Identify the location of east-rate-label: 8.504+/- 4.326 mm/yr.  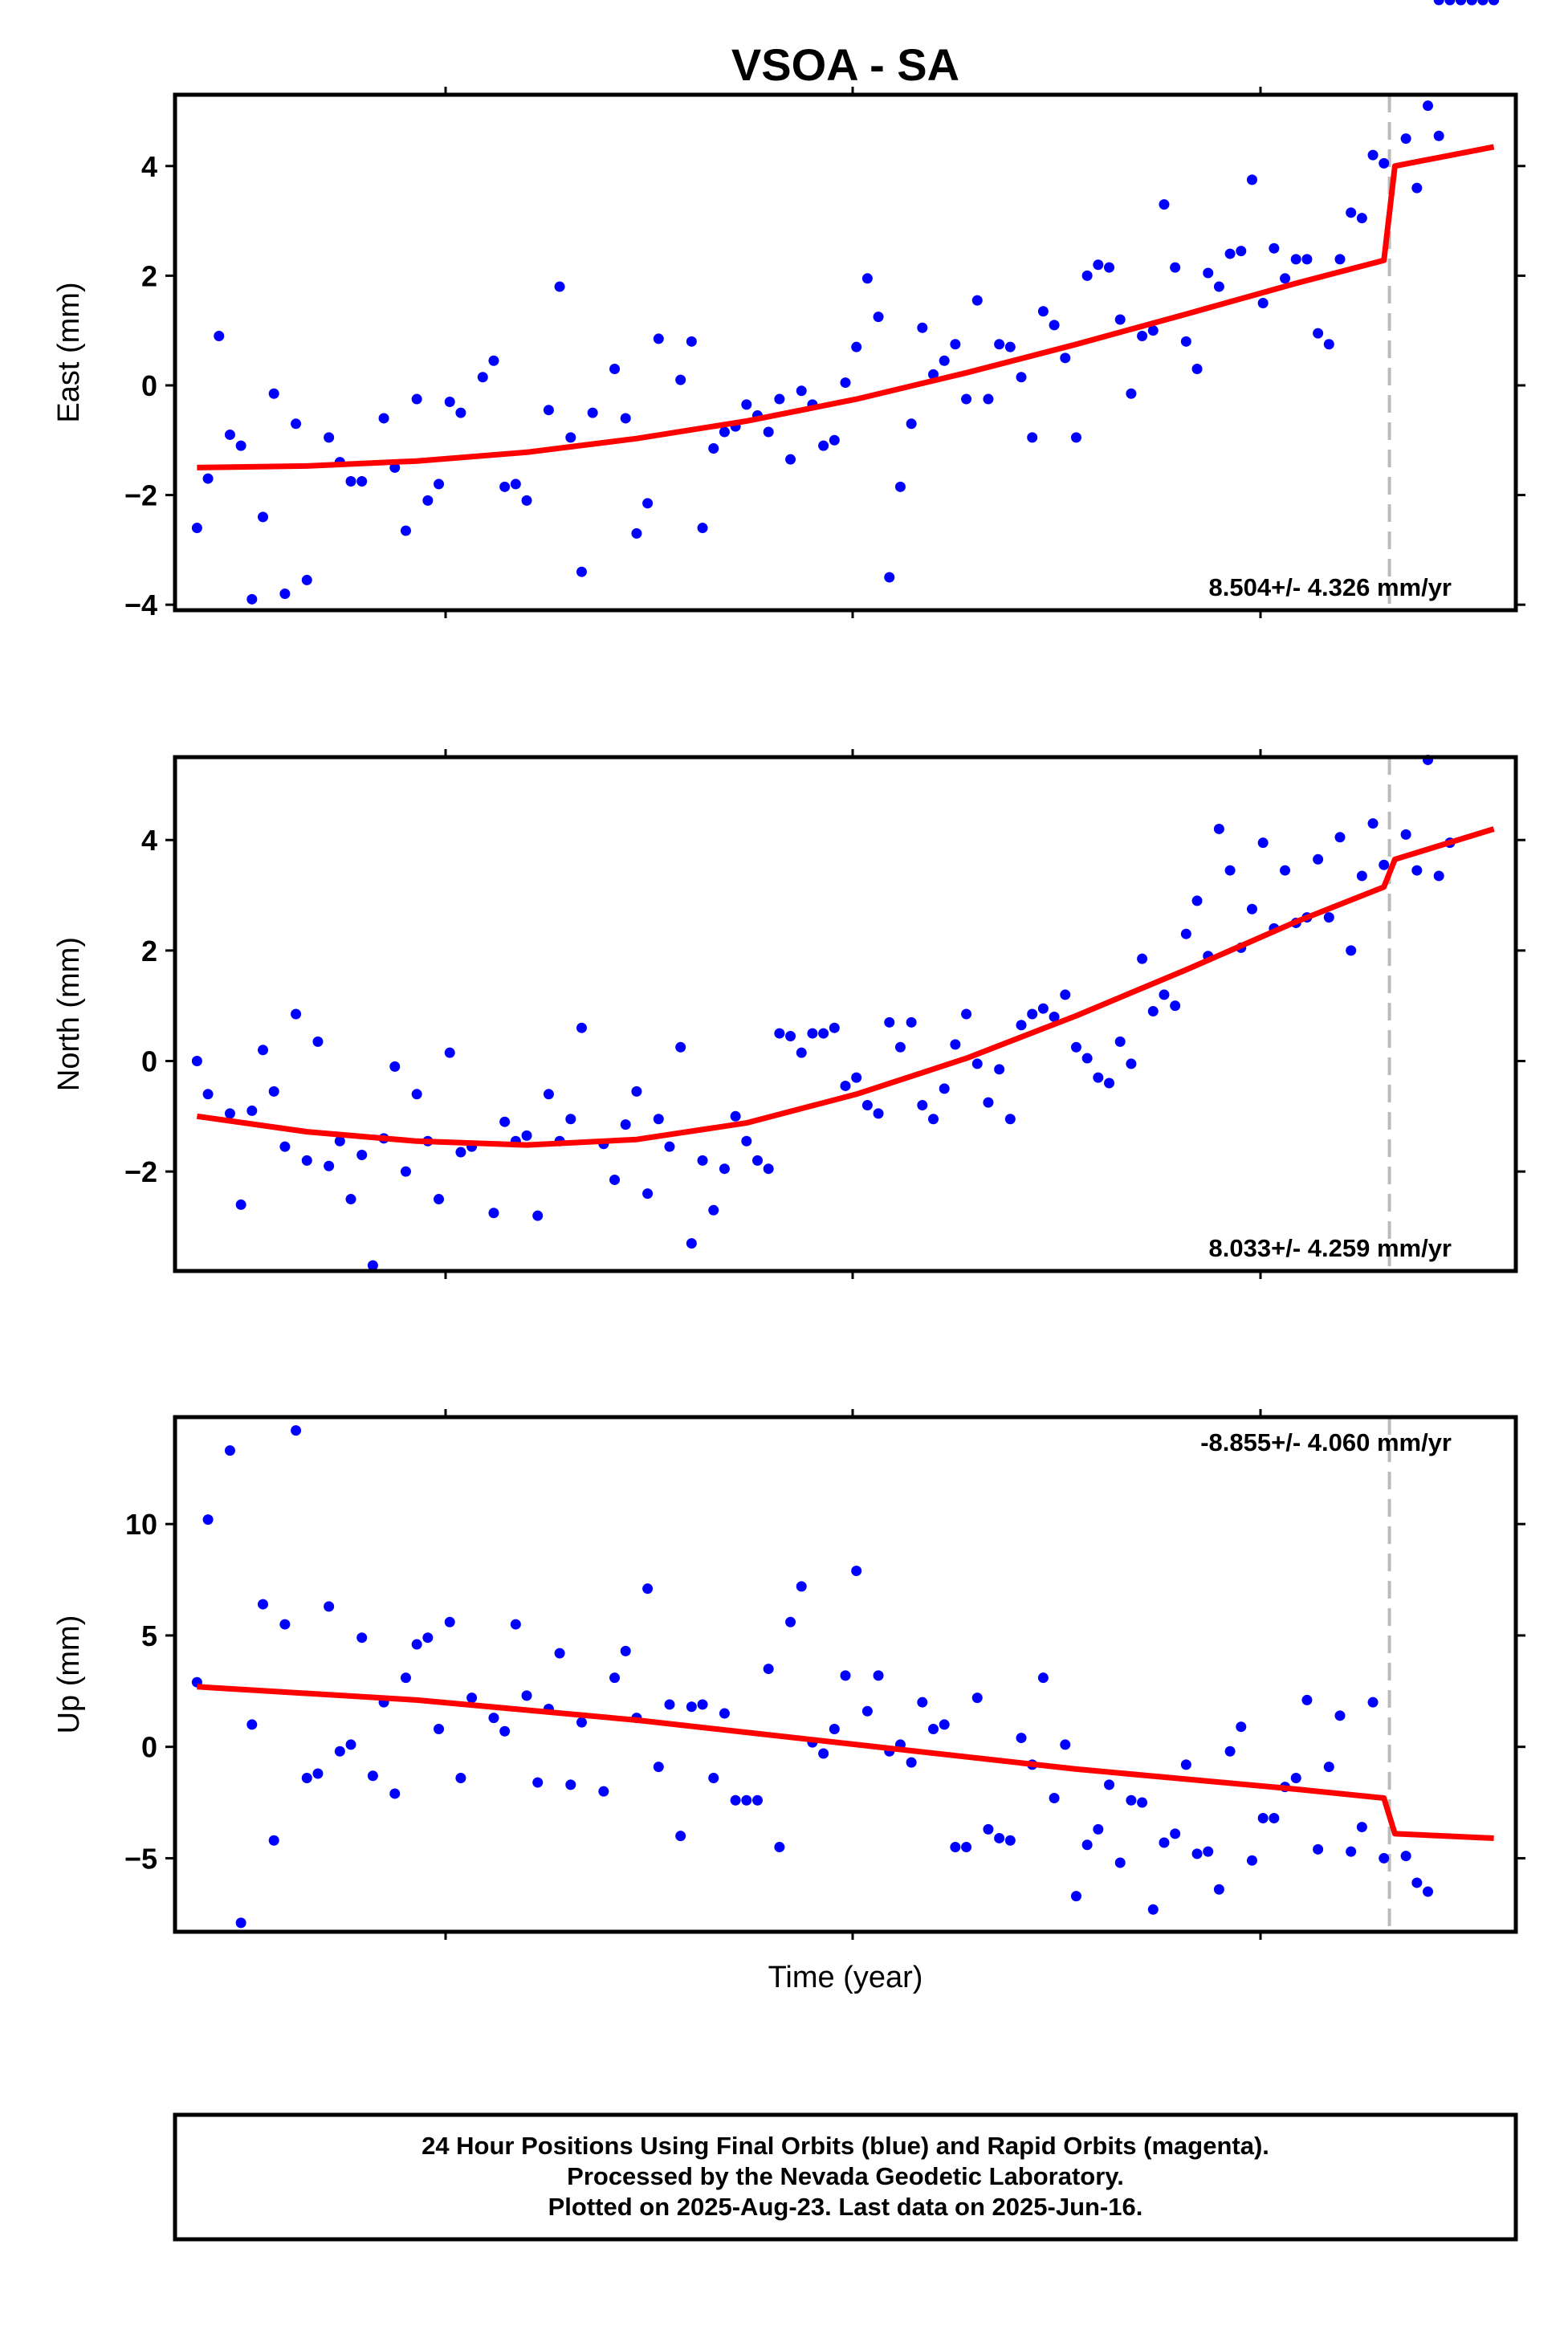
(1330, 587).